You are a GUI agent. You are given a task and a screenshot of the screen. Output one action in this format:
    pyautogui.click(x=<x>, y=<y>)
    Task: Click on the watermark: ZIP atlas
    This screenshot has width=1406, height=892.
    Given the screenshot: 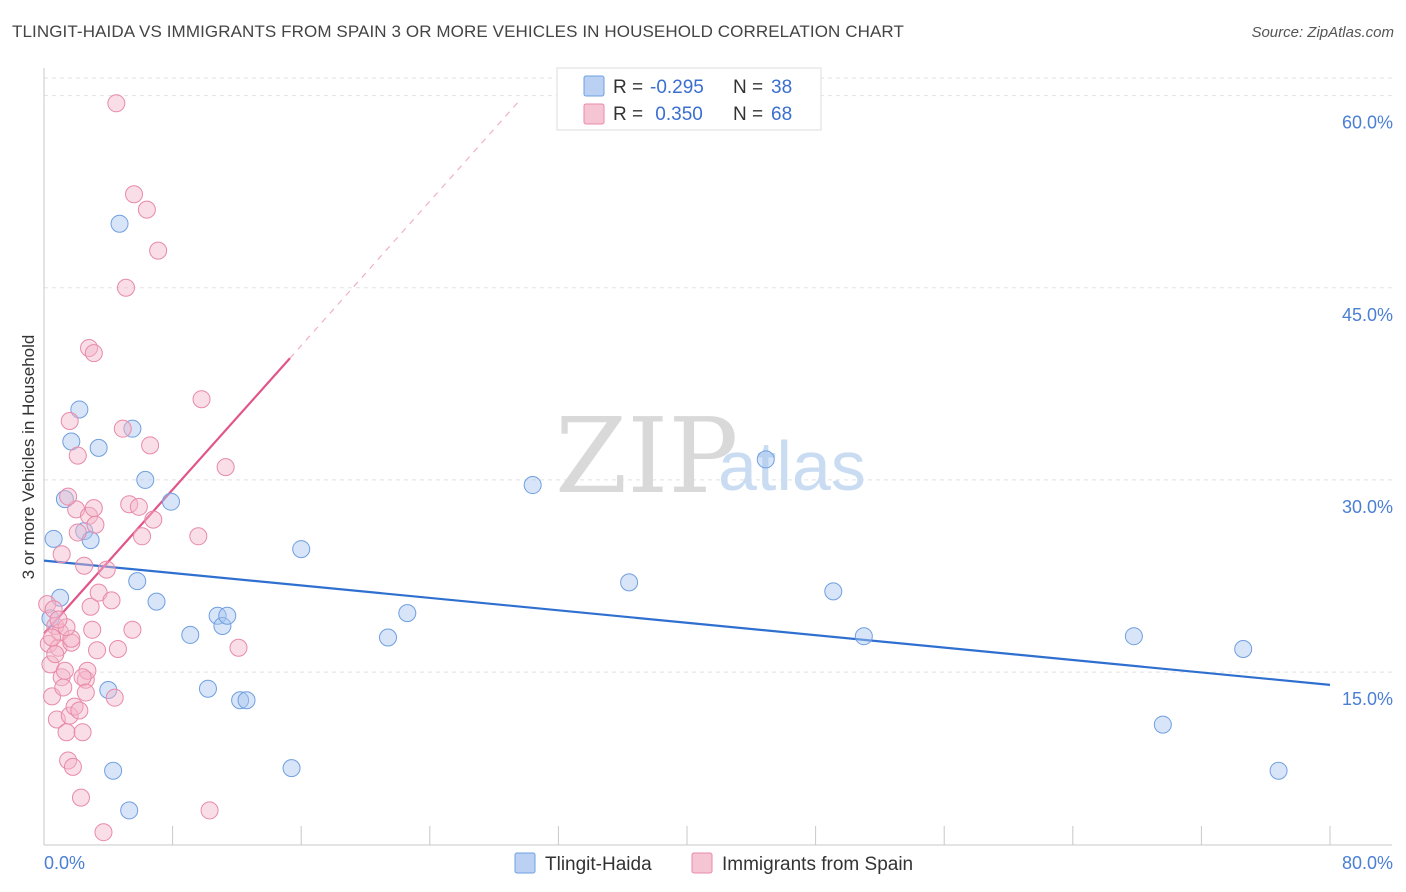 What is the action you would take?
    pyautogui.click(x=710, y=456)
    